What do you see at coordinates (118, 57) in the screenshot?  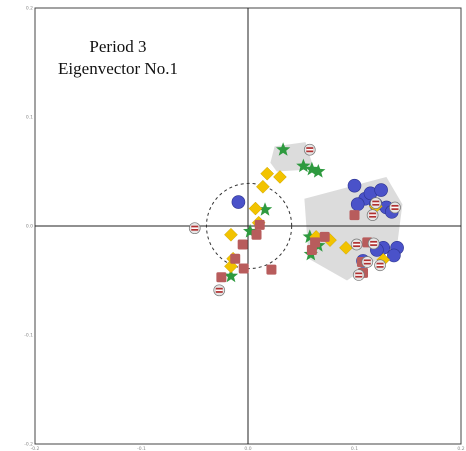 I see `chart-title: Period 3 Eigenvector No.1` at bounding box center [118, 57].